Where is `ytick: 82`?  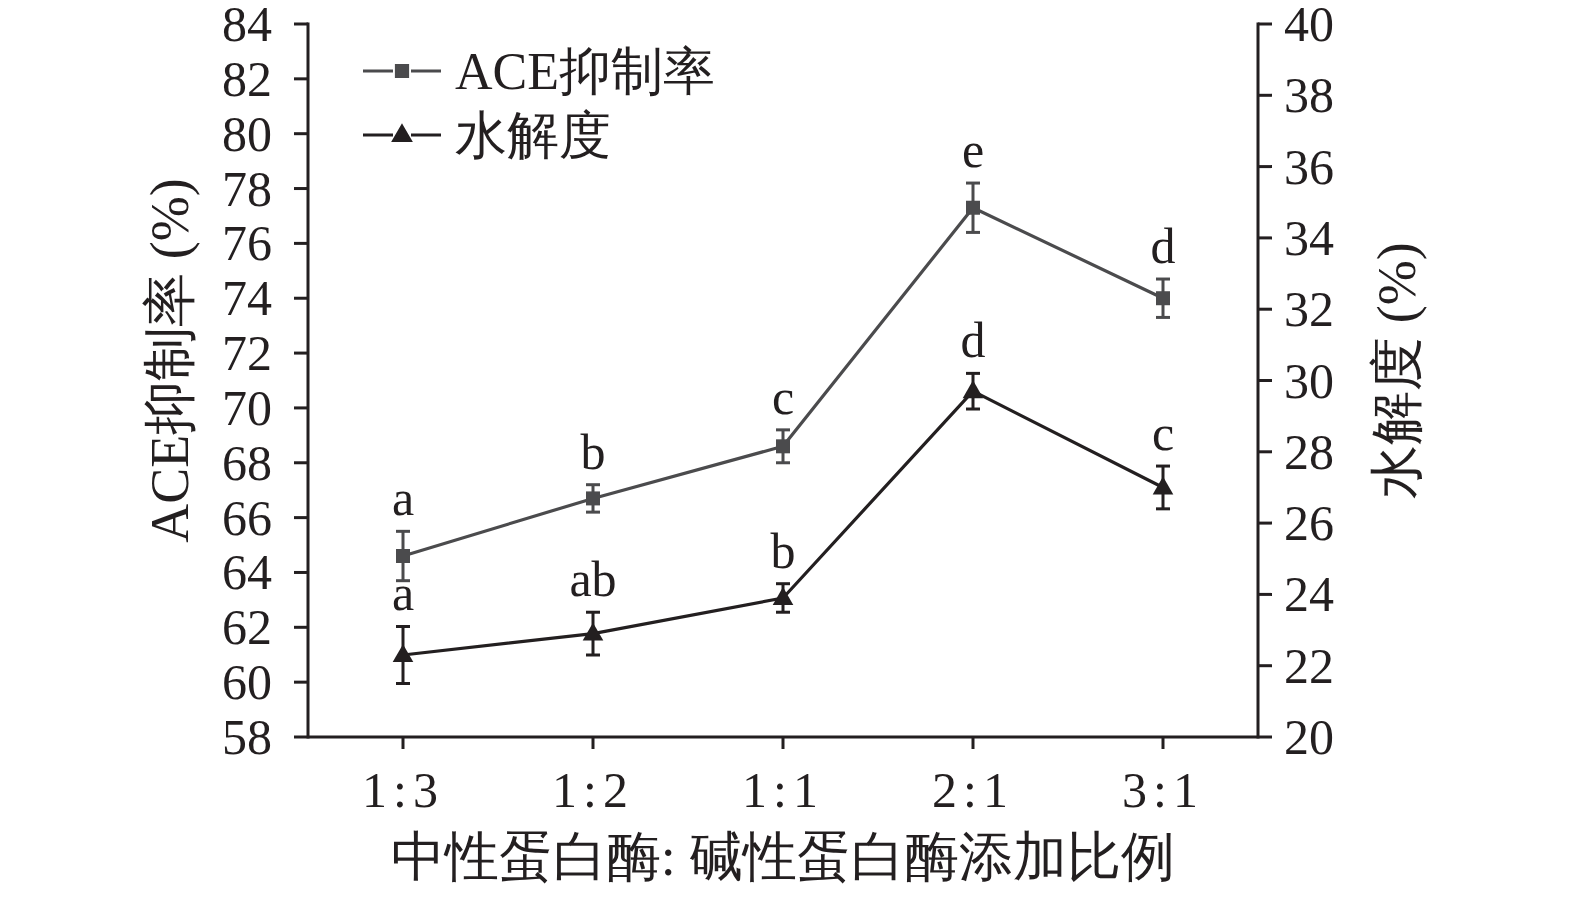 ytick: 82 is located at coordinates (247, 78).